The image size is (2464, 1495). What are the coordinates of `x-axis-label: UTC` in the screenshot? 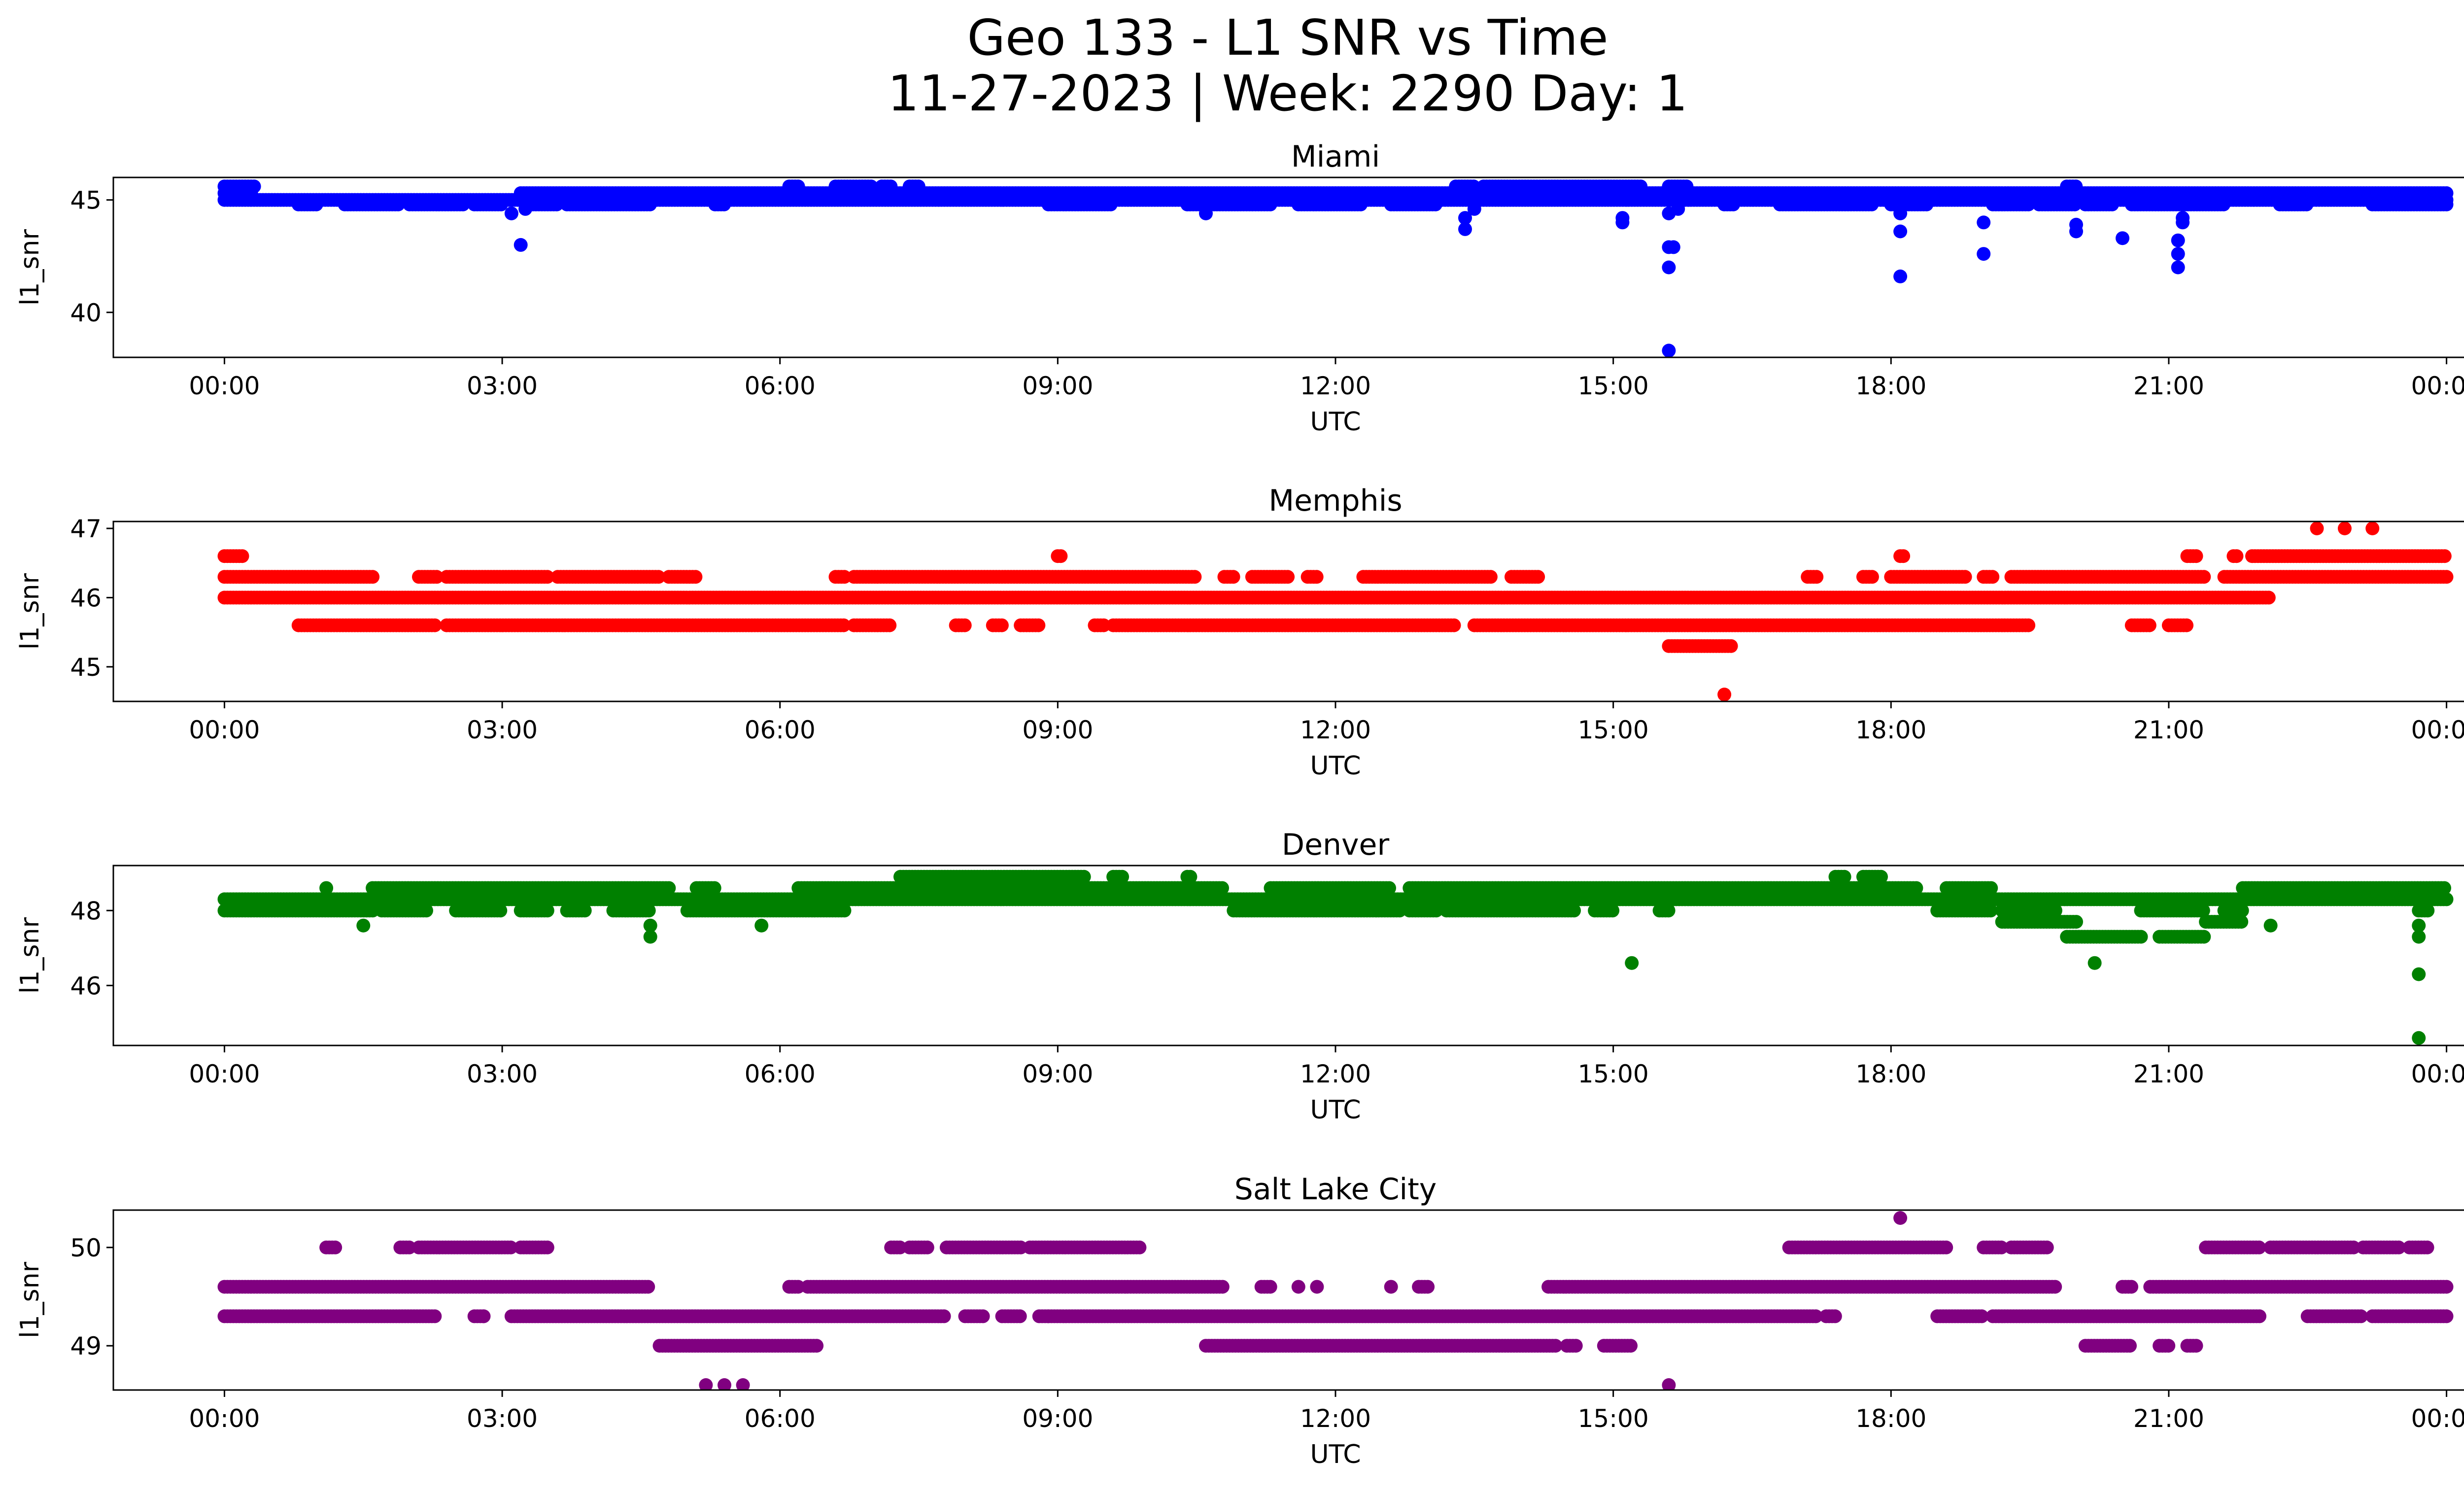 It's located at (1335, 422).